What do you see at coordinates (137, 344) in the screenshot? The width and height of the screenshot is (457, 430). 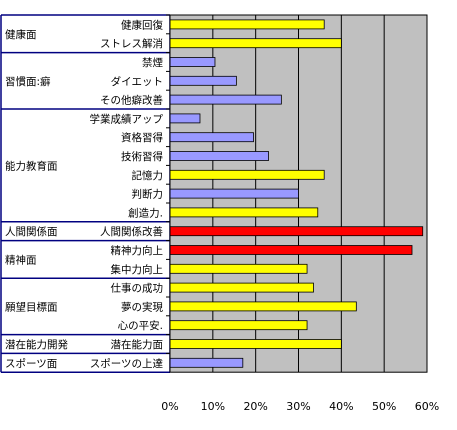 I see `item-label: 潜在能力面` at bounding box center [137, 344].